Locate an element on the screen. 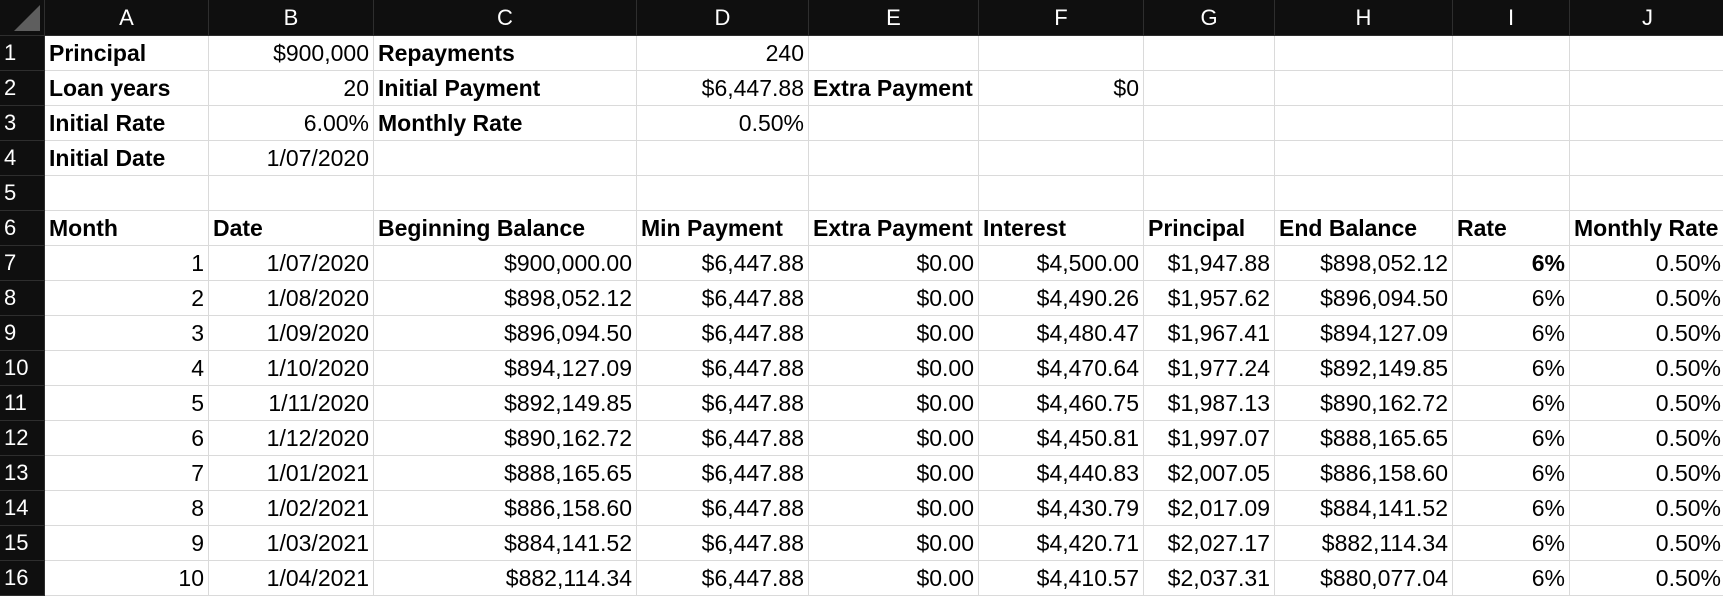 Image resolution: width=1723 pixels, height=598 pixels. cell: $900,000.00 is located at coordinates (505, 263).